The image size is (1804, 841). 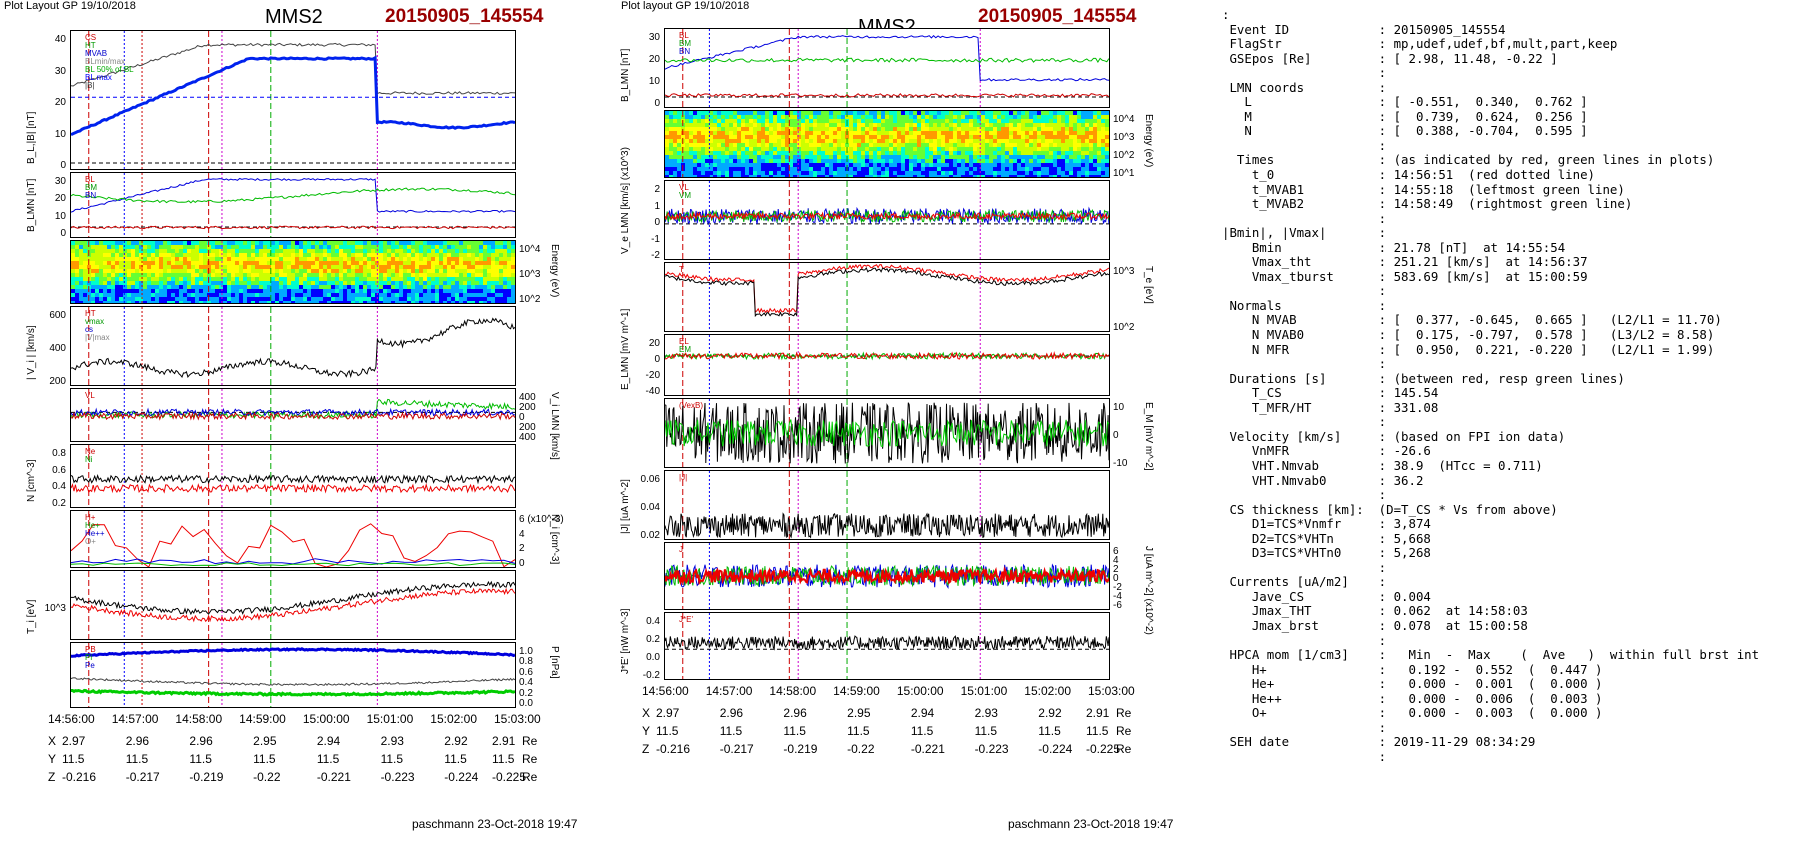 What do you see at coordinates (91, 37) in the screenshot?
I see `left-panel-1-legend-1: CS` at bounding box center [91, 37].